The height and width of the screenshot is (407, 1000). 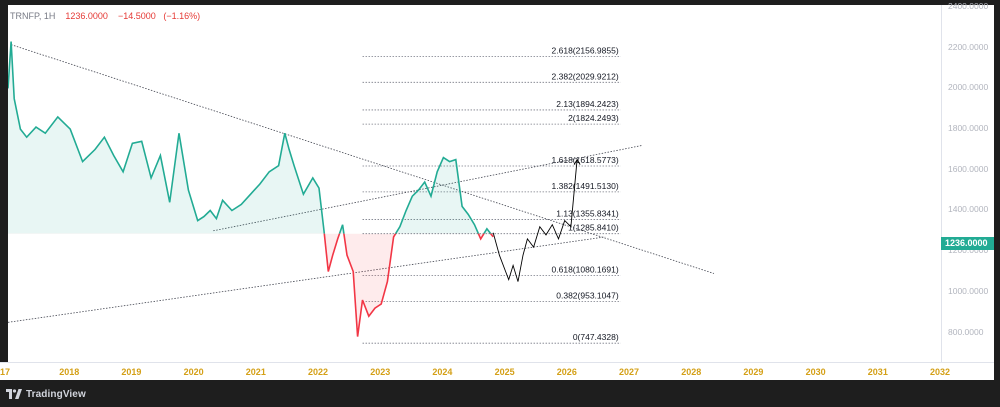 I want to click on fib-level-label: 2.618(2156.9855), so click(x=585, y=50).